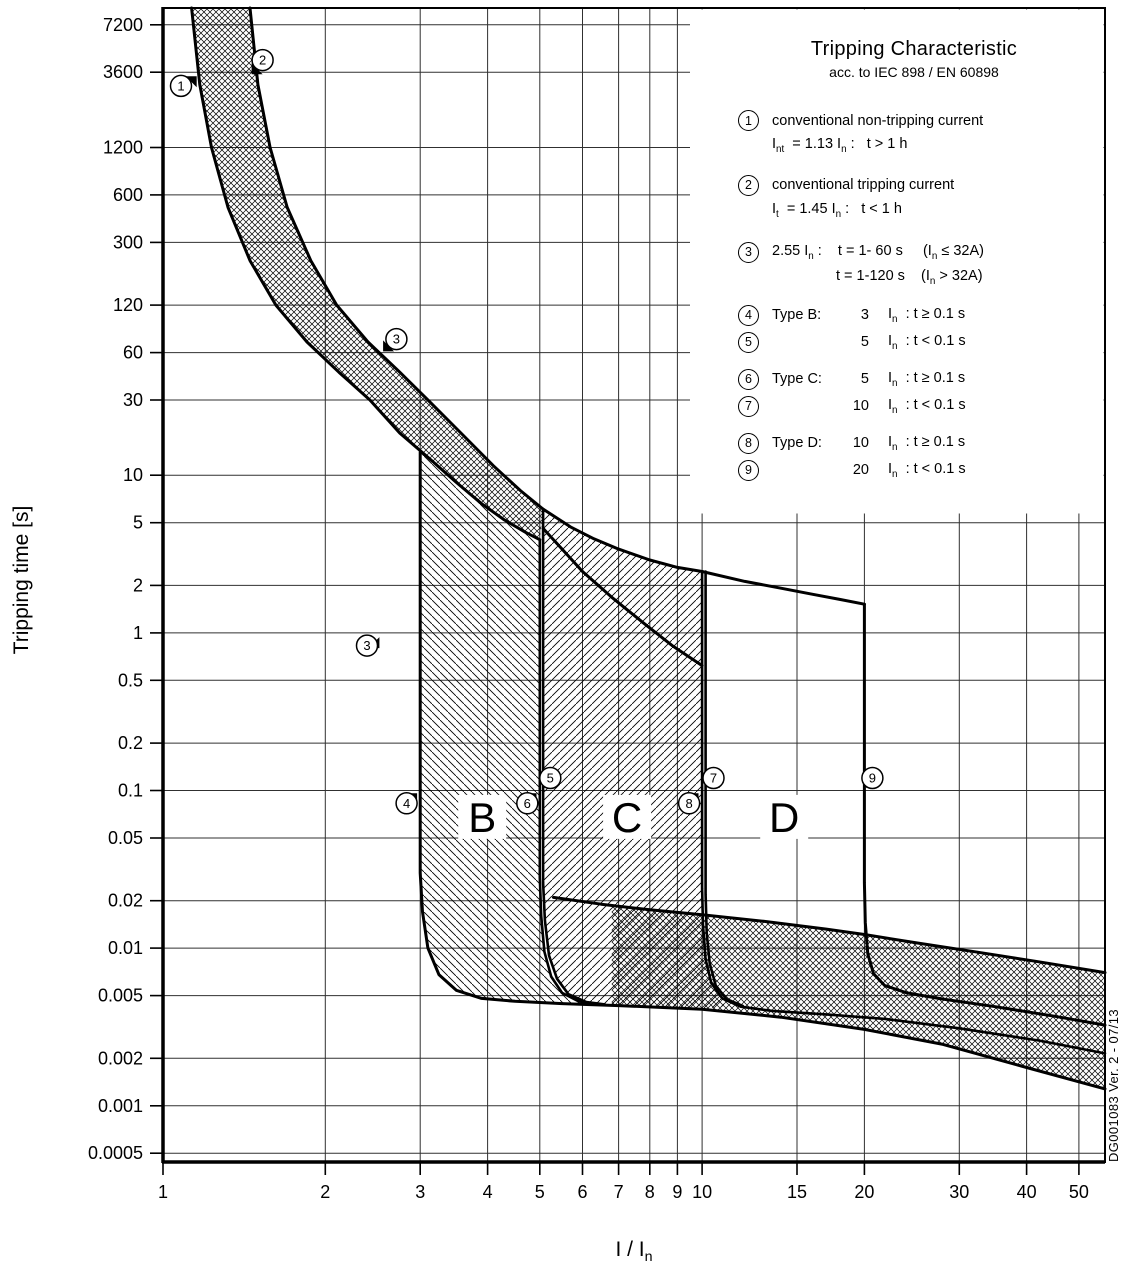 This screenshot has height=1280, width=1130. I want to click on legend-type-label: Type C:, so click(797, 379).